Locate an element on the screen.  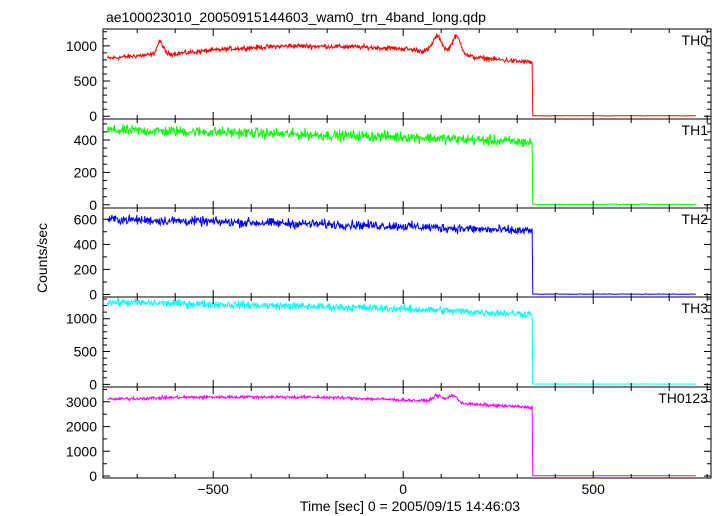
y-tick-label: 2000 is located at coordinates (81, 427).